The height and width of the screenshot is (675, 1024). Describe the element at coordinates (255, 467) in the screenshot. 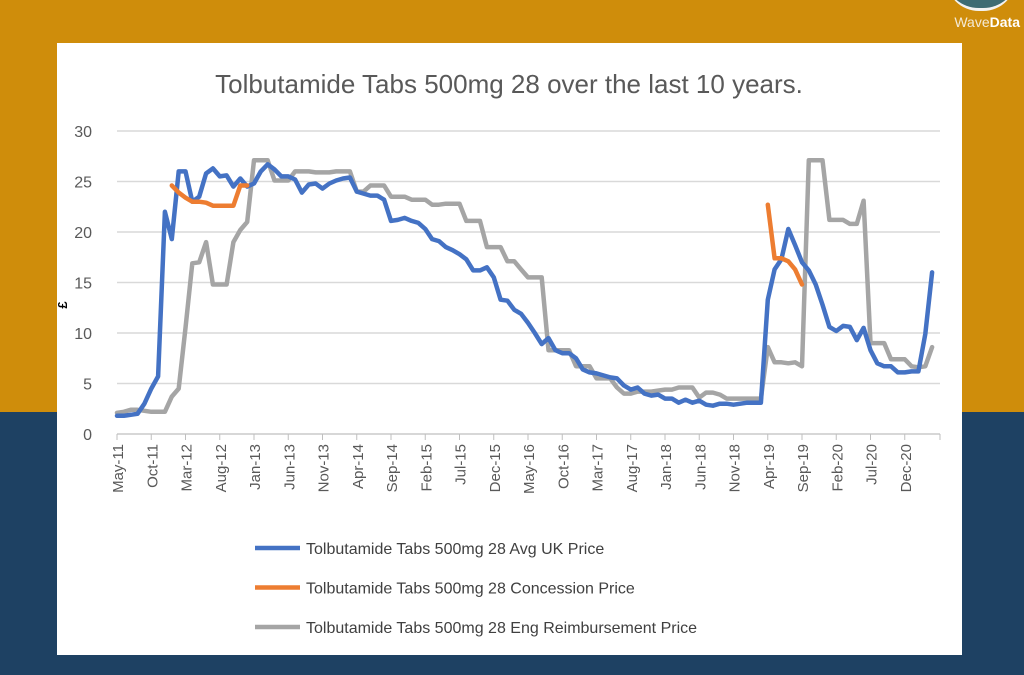

I see `x-tick-label: Jan-13` at that location.